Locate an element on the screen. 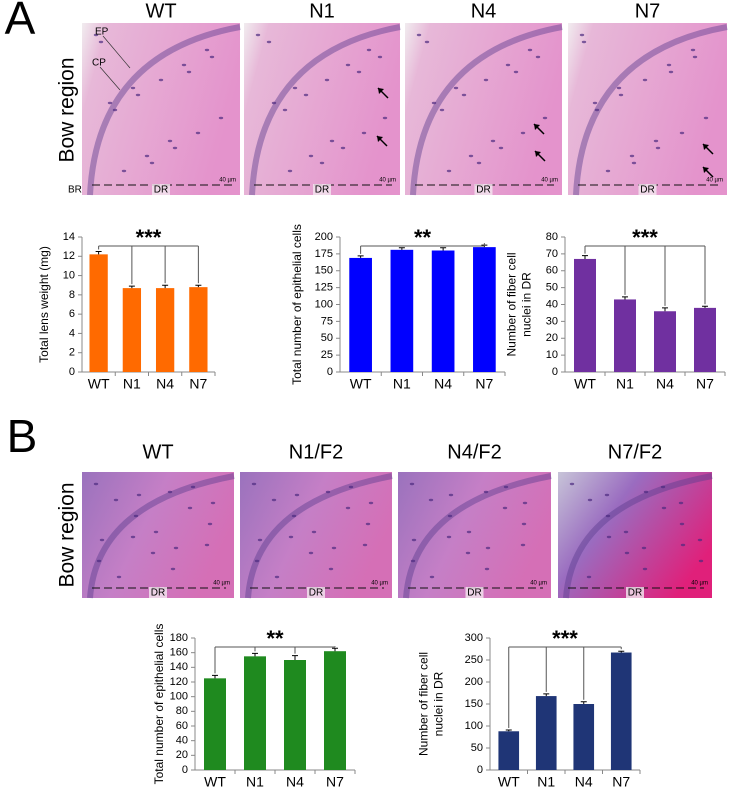 Image resolution: width=742 pixels, height=796 pixels. y-tick-label: 140 is located at coordinates (179, 667).